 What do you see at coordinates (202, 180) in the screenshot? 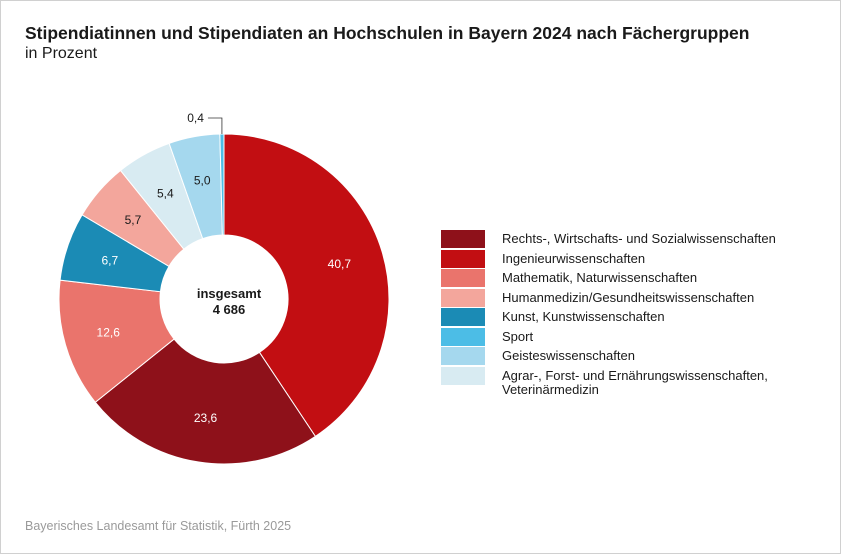
I see `slice-value-label: 5,0` at bounding box center [202, 180].